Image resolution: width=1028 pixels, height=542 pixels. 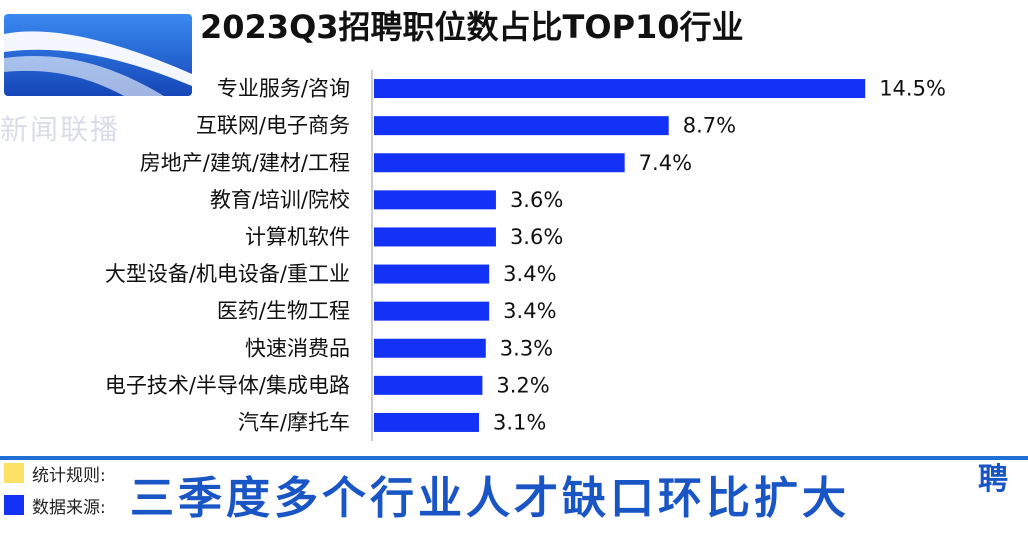 I want to click on category-label: 房地产/建筑/建材/工程, so click(x=245, y=163).